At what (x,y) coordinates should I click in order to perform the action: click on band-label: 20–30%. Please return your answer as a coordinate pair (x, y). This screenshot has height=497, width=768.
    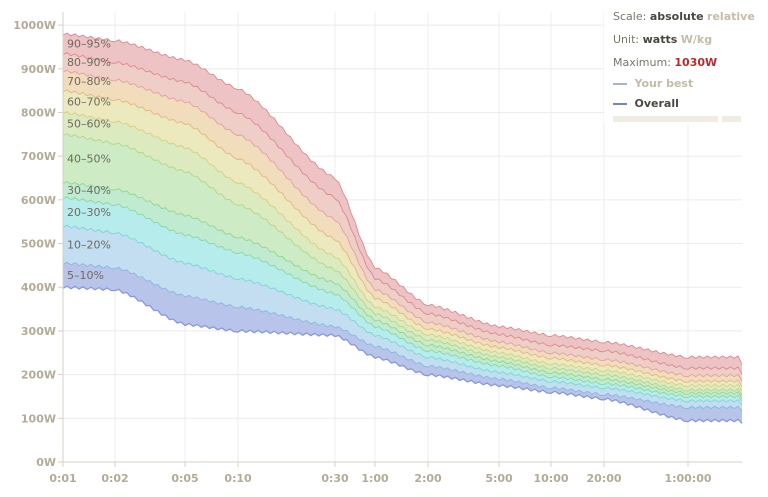
    Looking at the image, I should click on (89, 212).